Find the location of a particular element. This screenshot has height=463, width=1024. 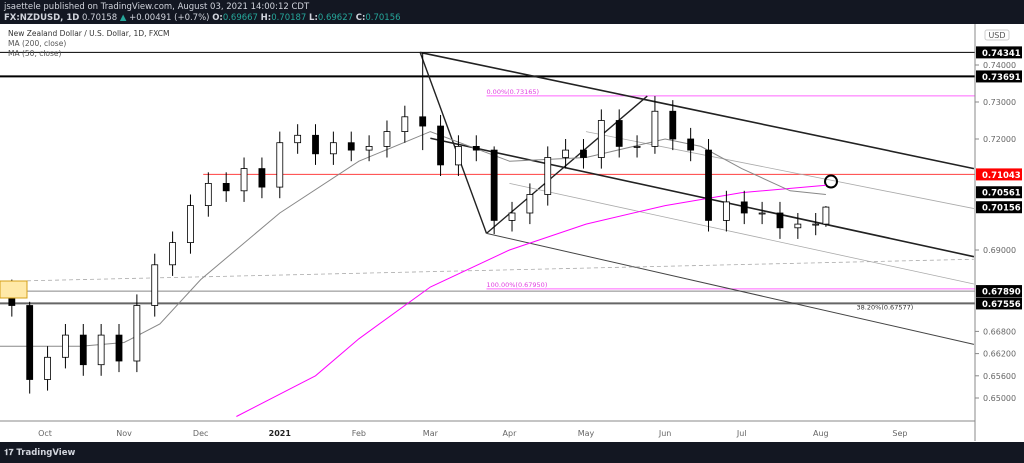

x-tick-label: Mar is located at coordinates (431, 433).